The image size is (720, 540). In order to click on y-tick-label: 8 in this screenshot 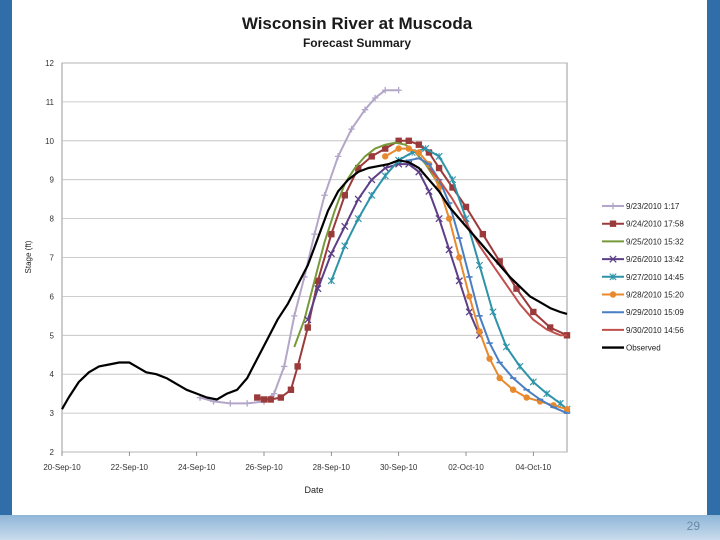, I will do `click(52, 219)`.